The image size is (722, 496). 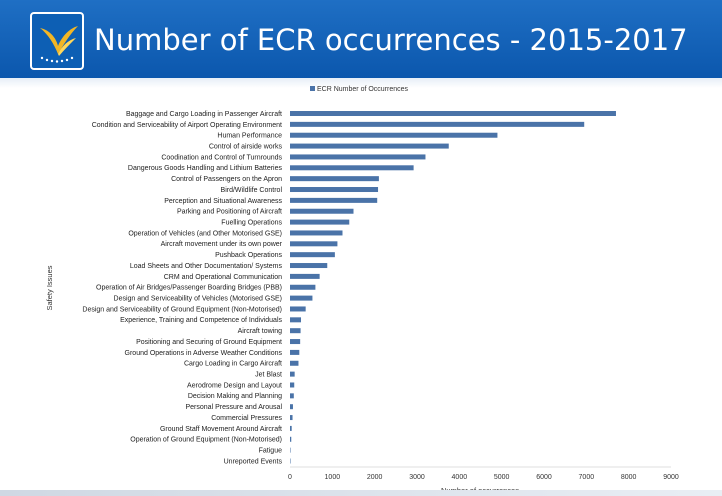 I want to click on category-label: Human Performance, so click(x=249, y=136).